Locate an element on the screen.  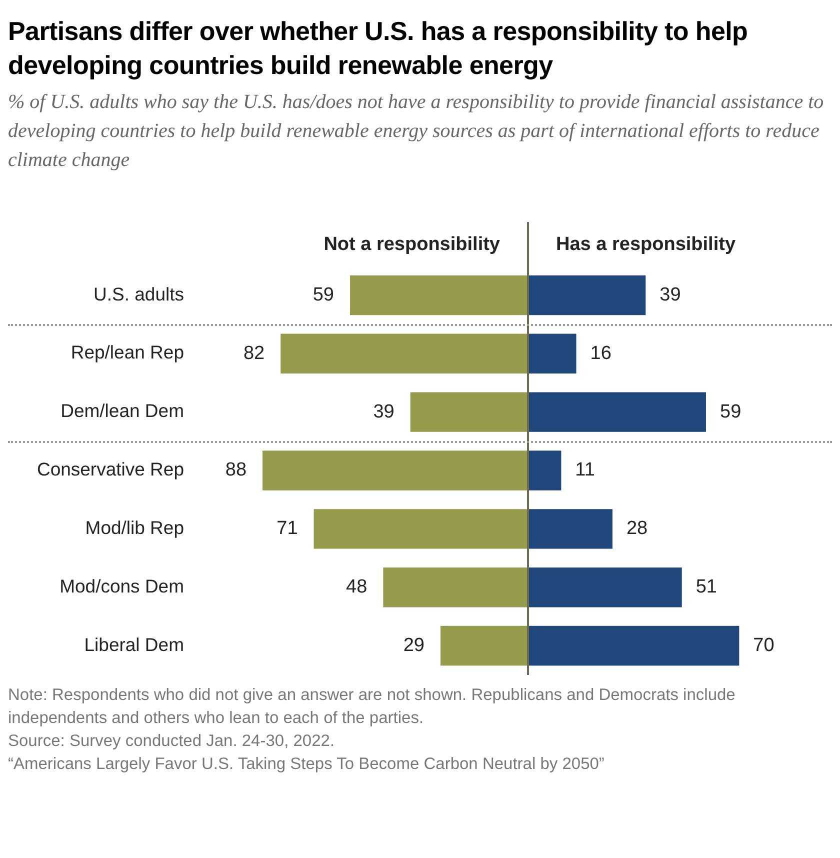
y-tick-label: Mod/lib Rep is located at coordinates (134, 527).